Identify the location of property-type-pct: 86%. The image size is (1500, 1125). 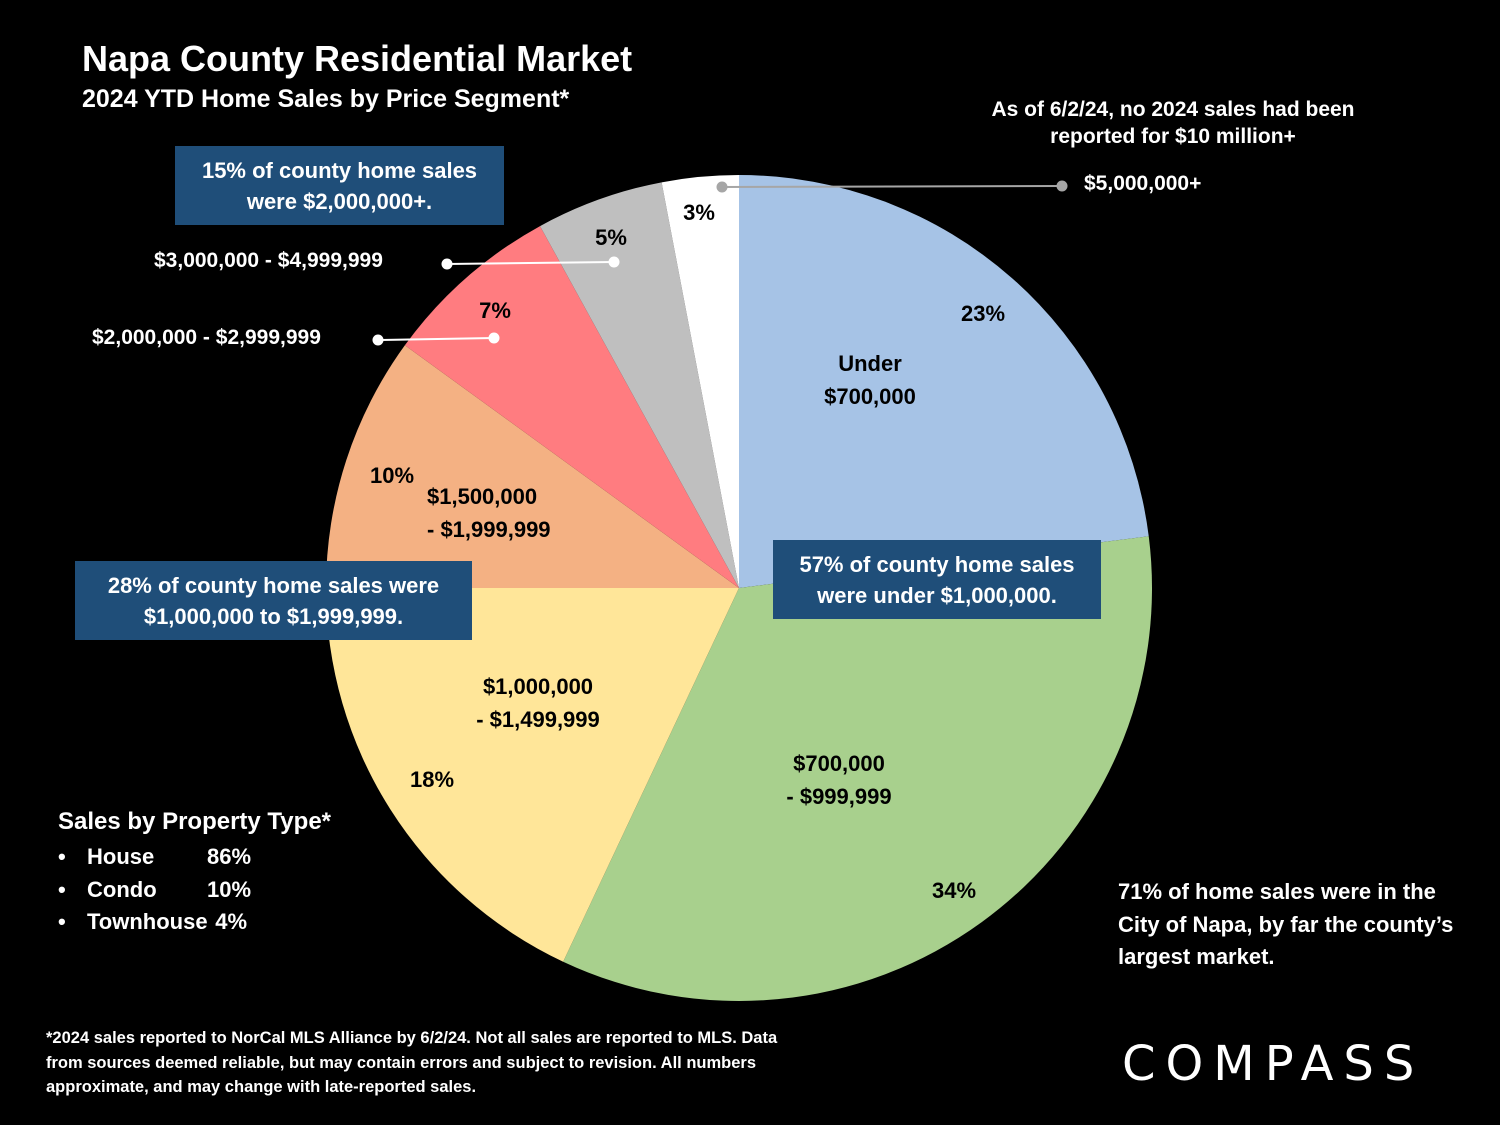
(229, 856).